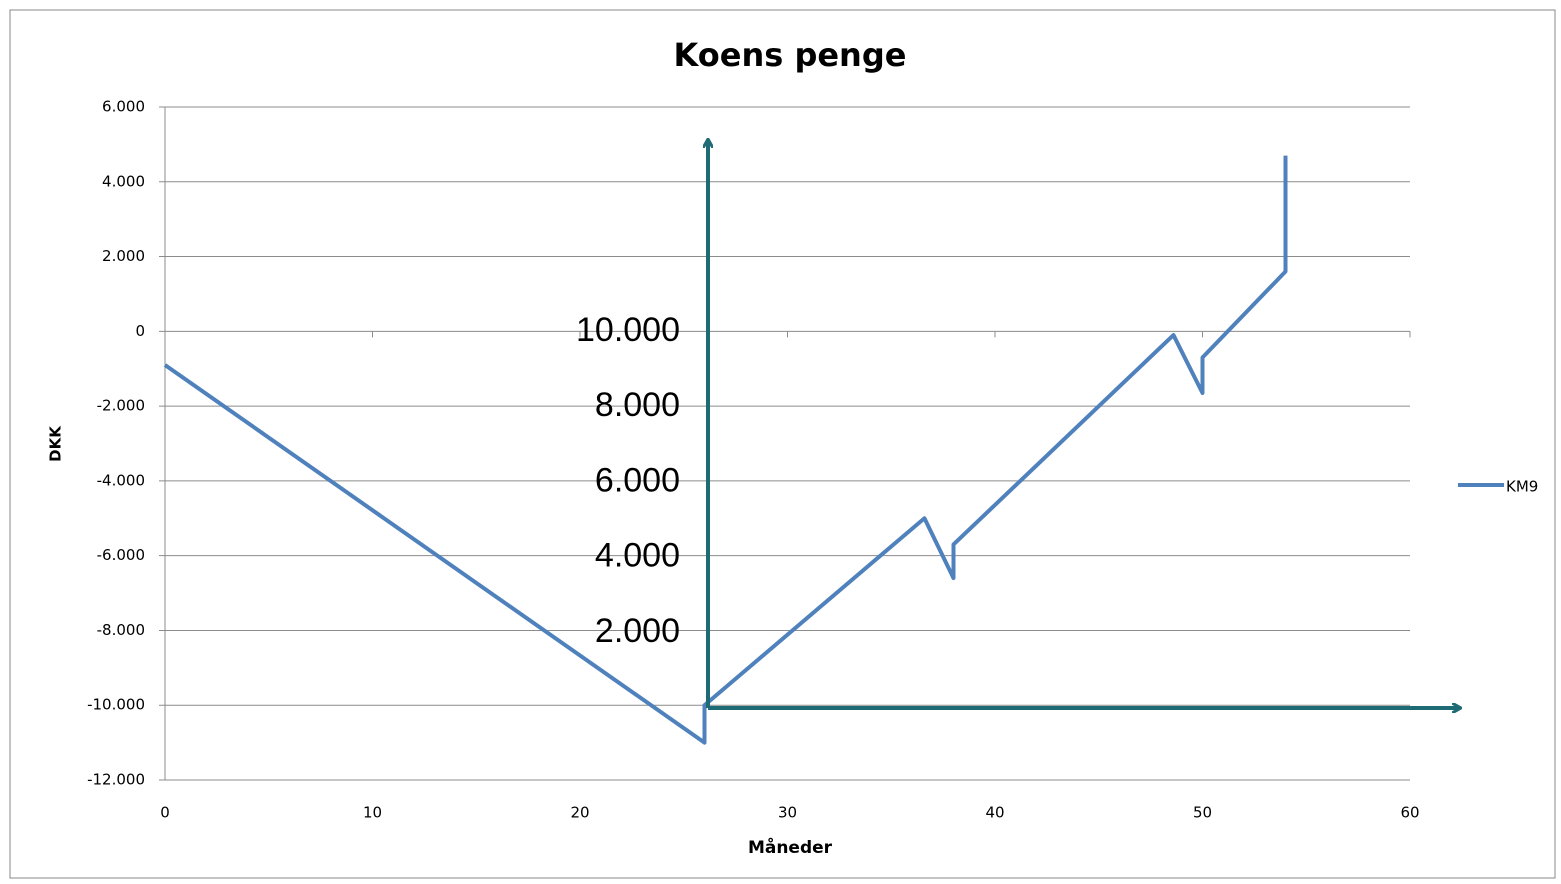 This screenshot has height=884, width=1561. What do you see at coordinates (123, 107) in the screenshot?
I see `y-tick-label: 6.000` at bounding box center [123, 107].